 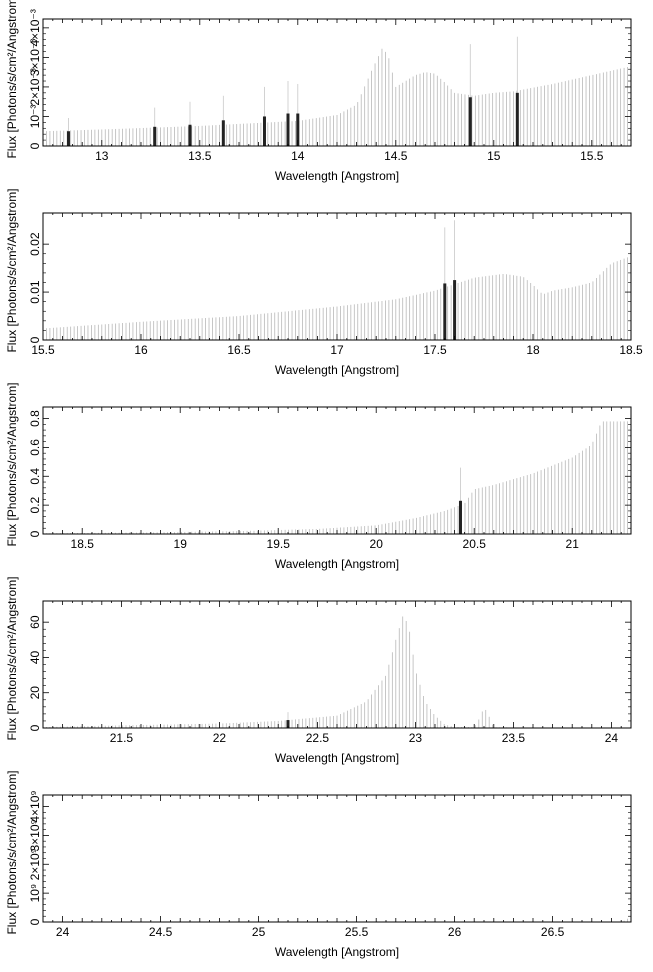 I want to click on x-tick-label: 21, so click(x=573, y=544).